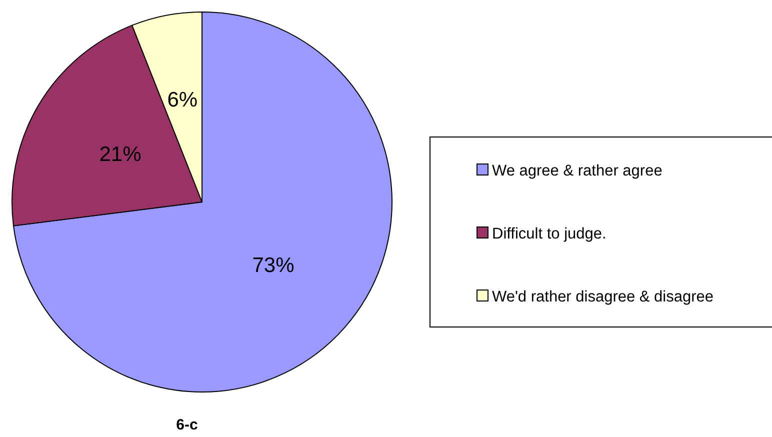  Describe the element at coordinates (603, 297) in the screenshot. I see `legend-label: We'd rather disagree & disagree` at that location.